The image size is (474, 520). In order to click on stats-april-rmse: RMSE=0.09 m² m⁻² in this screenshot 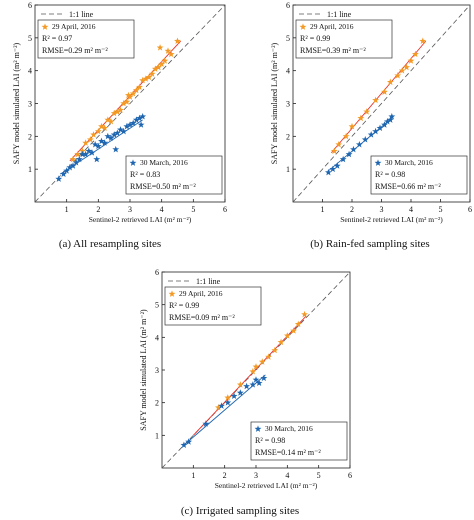, I will do `click(202, 317)`.